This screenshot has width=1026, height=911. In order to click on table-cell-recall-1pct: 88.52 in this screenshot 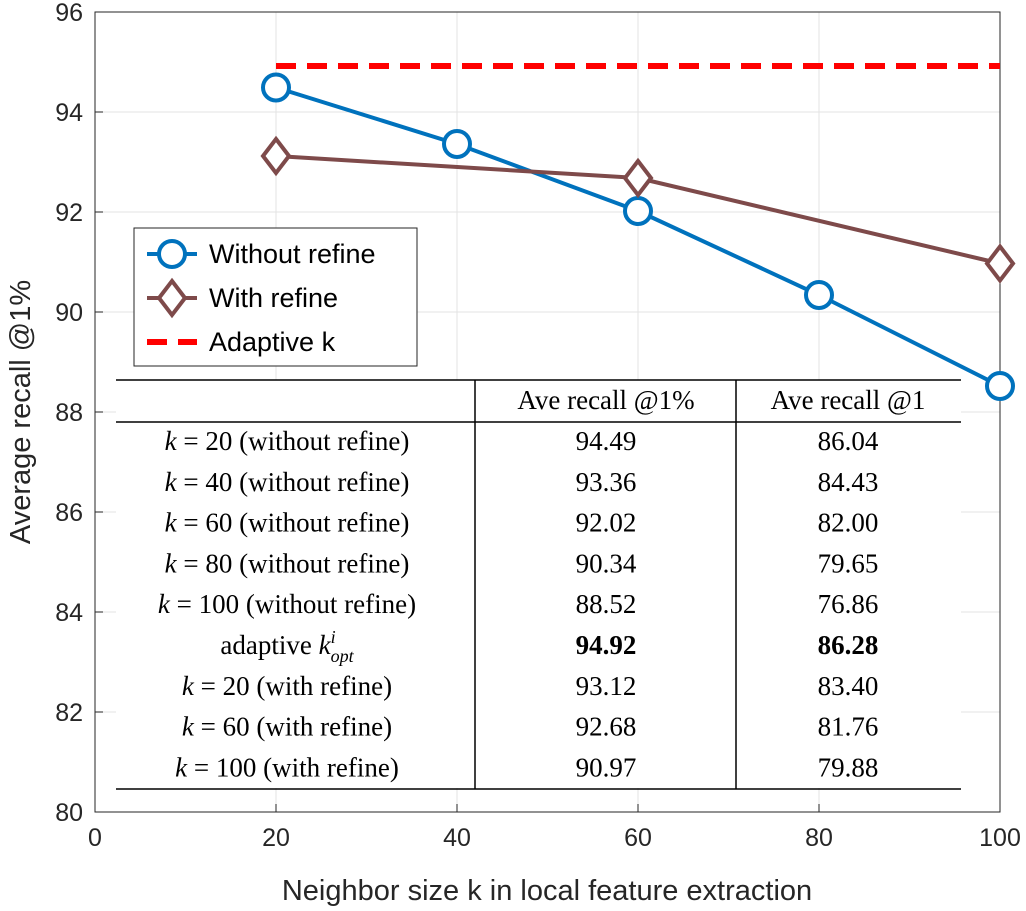, I will do `click(606, 604)`.